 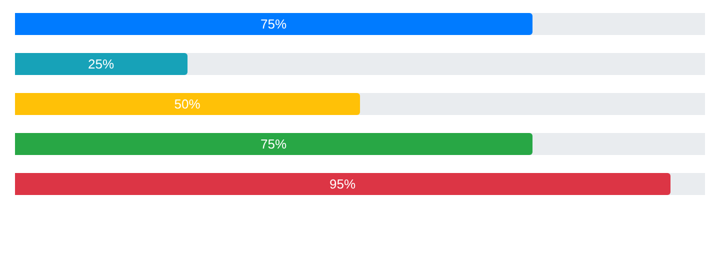 I want to click on data-label: 95%, so click(x=343, y=184).